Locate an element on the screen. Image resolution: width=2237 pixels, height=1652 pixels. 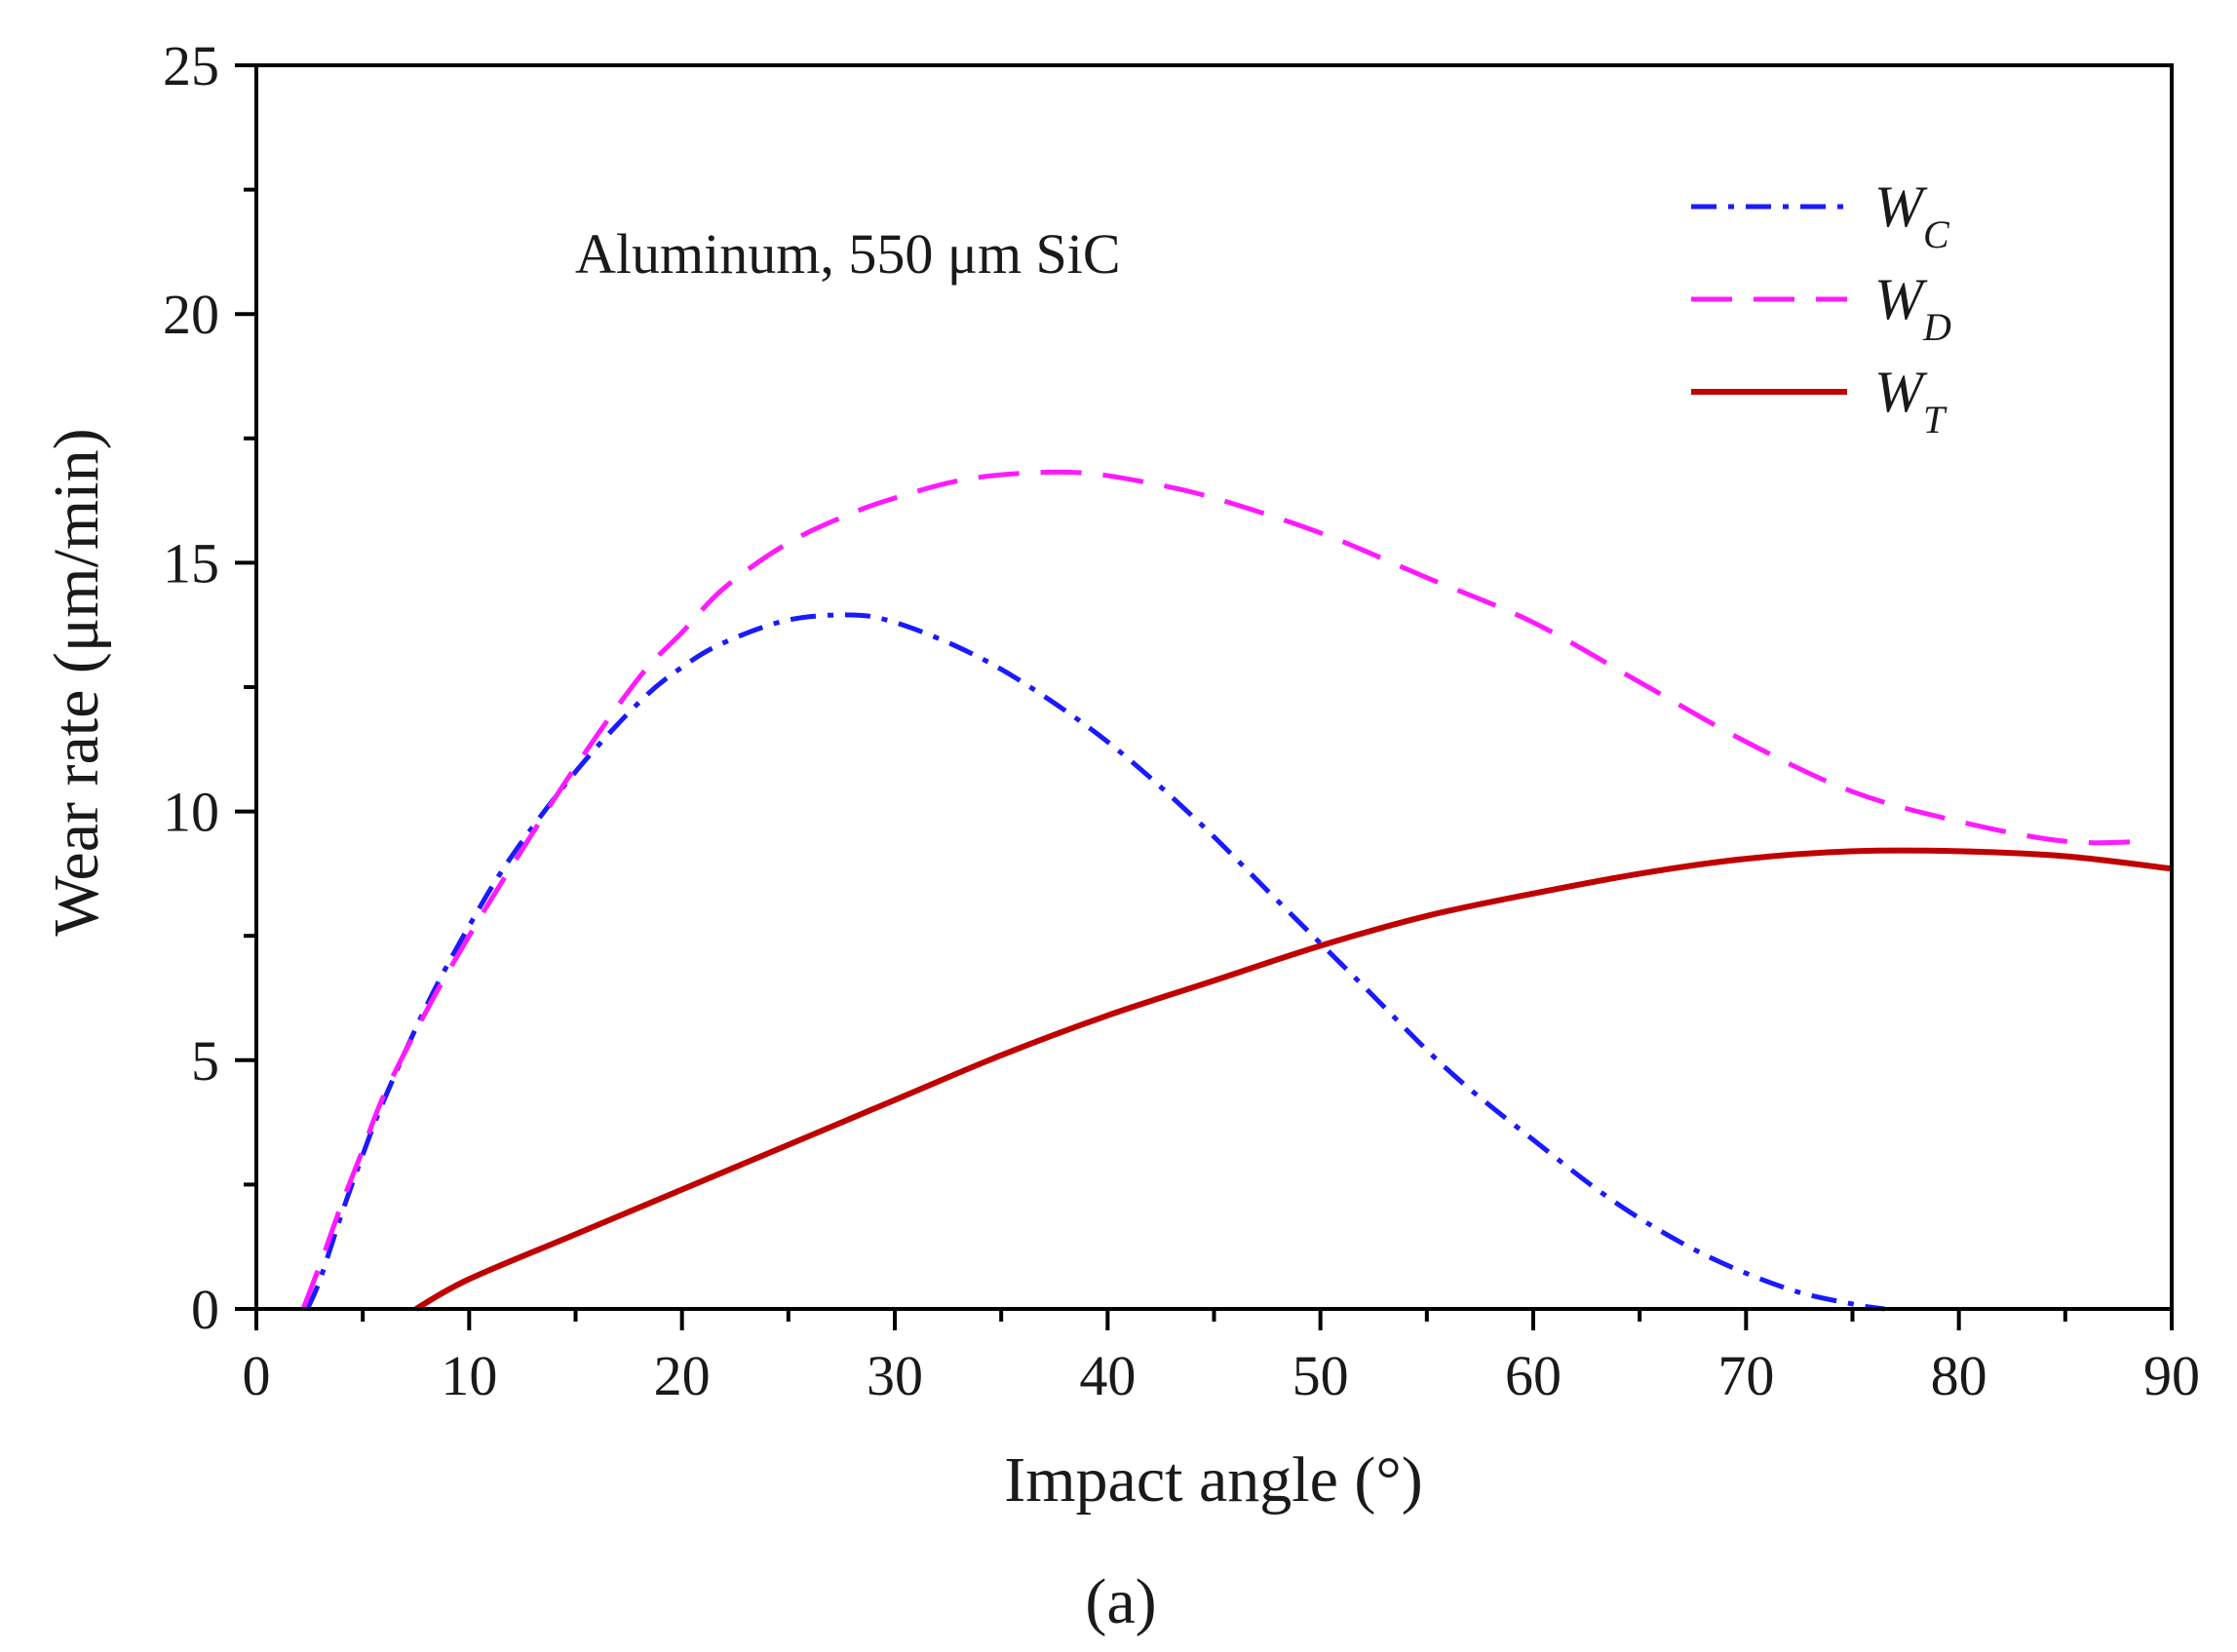
x-tick-label: 90 is located at coordinates (2171, 1375).